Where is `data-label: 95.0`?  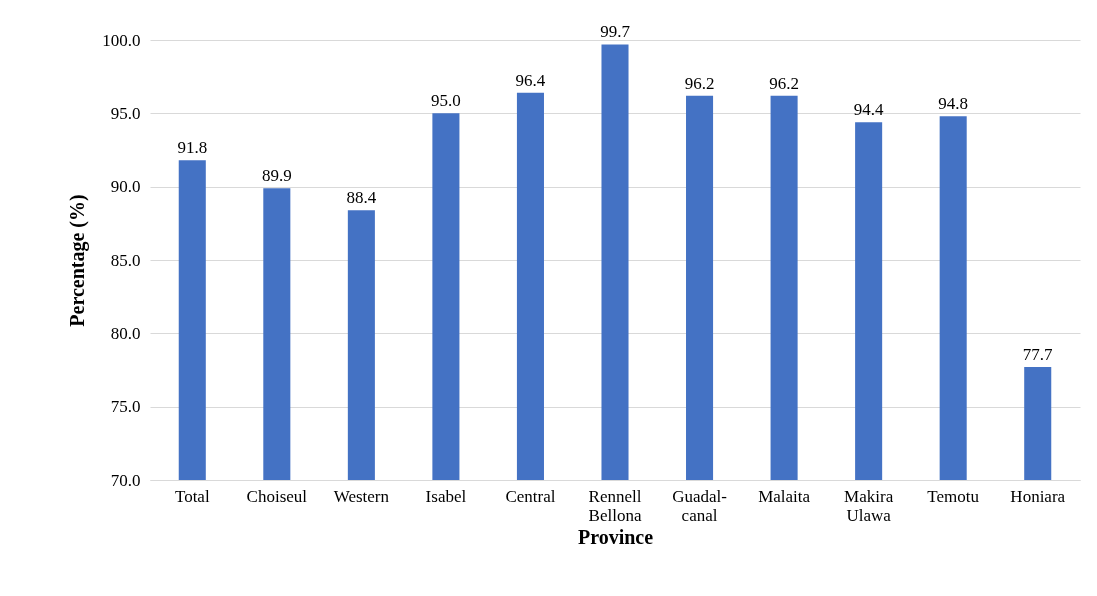 data-label: 95.0 is located at coordinates (446, 101).